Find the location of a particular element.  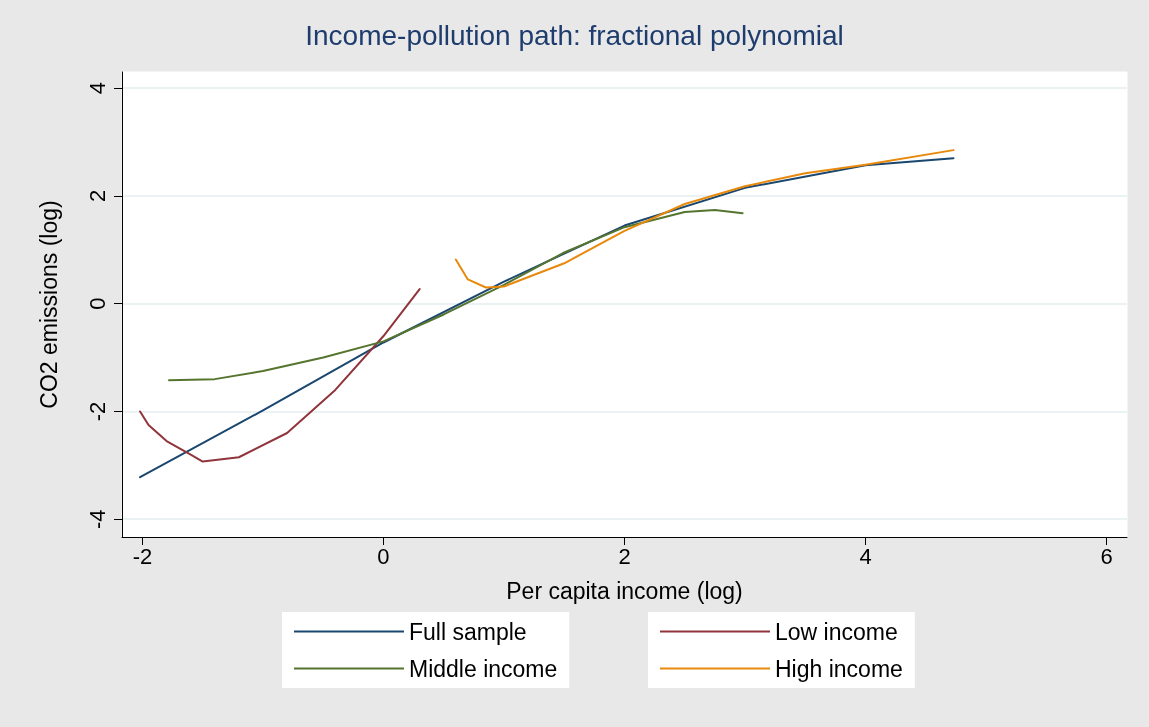

y-tick-label: 4 is located at coordinates (97, 88).